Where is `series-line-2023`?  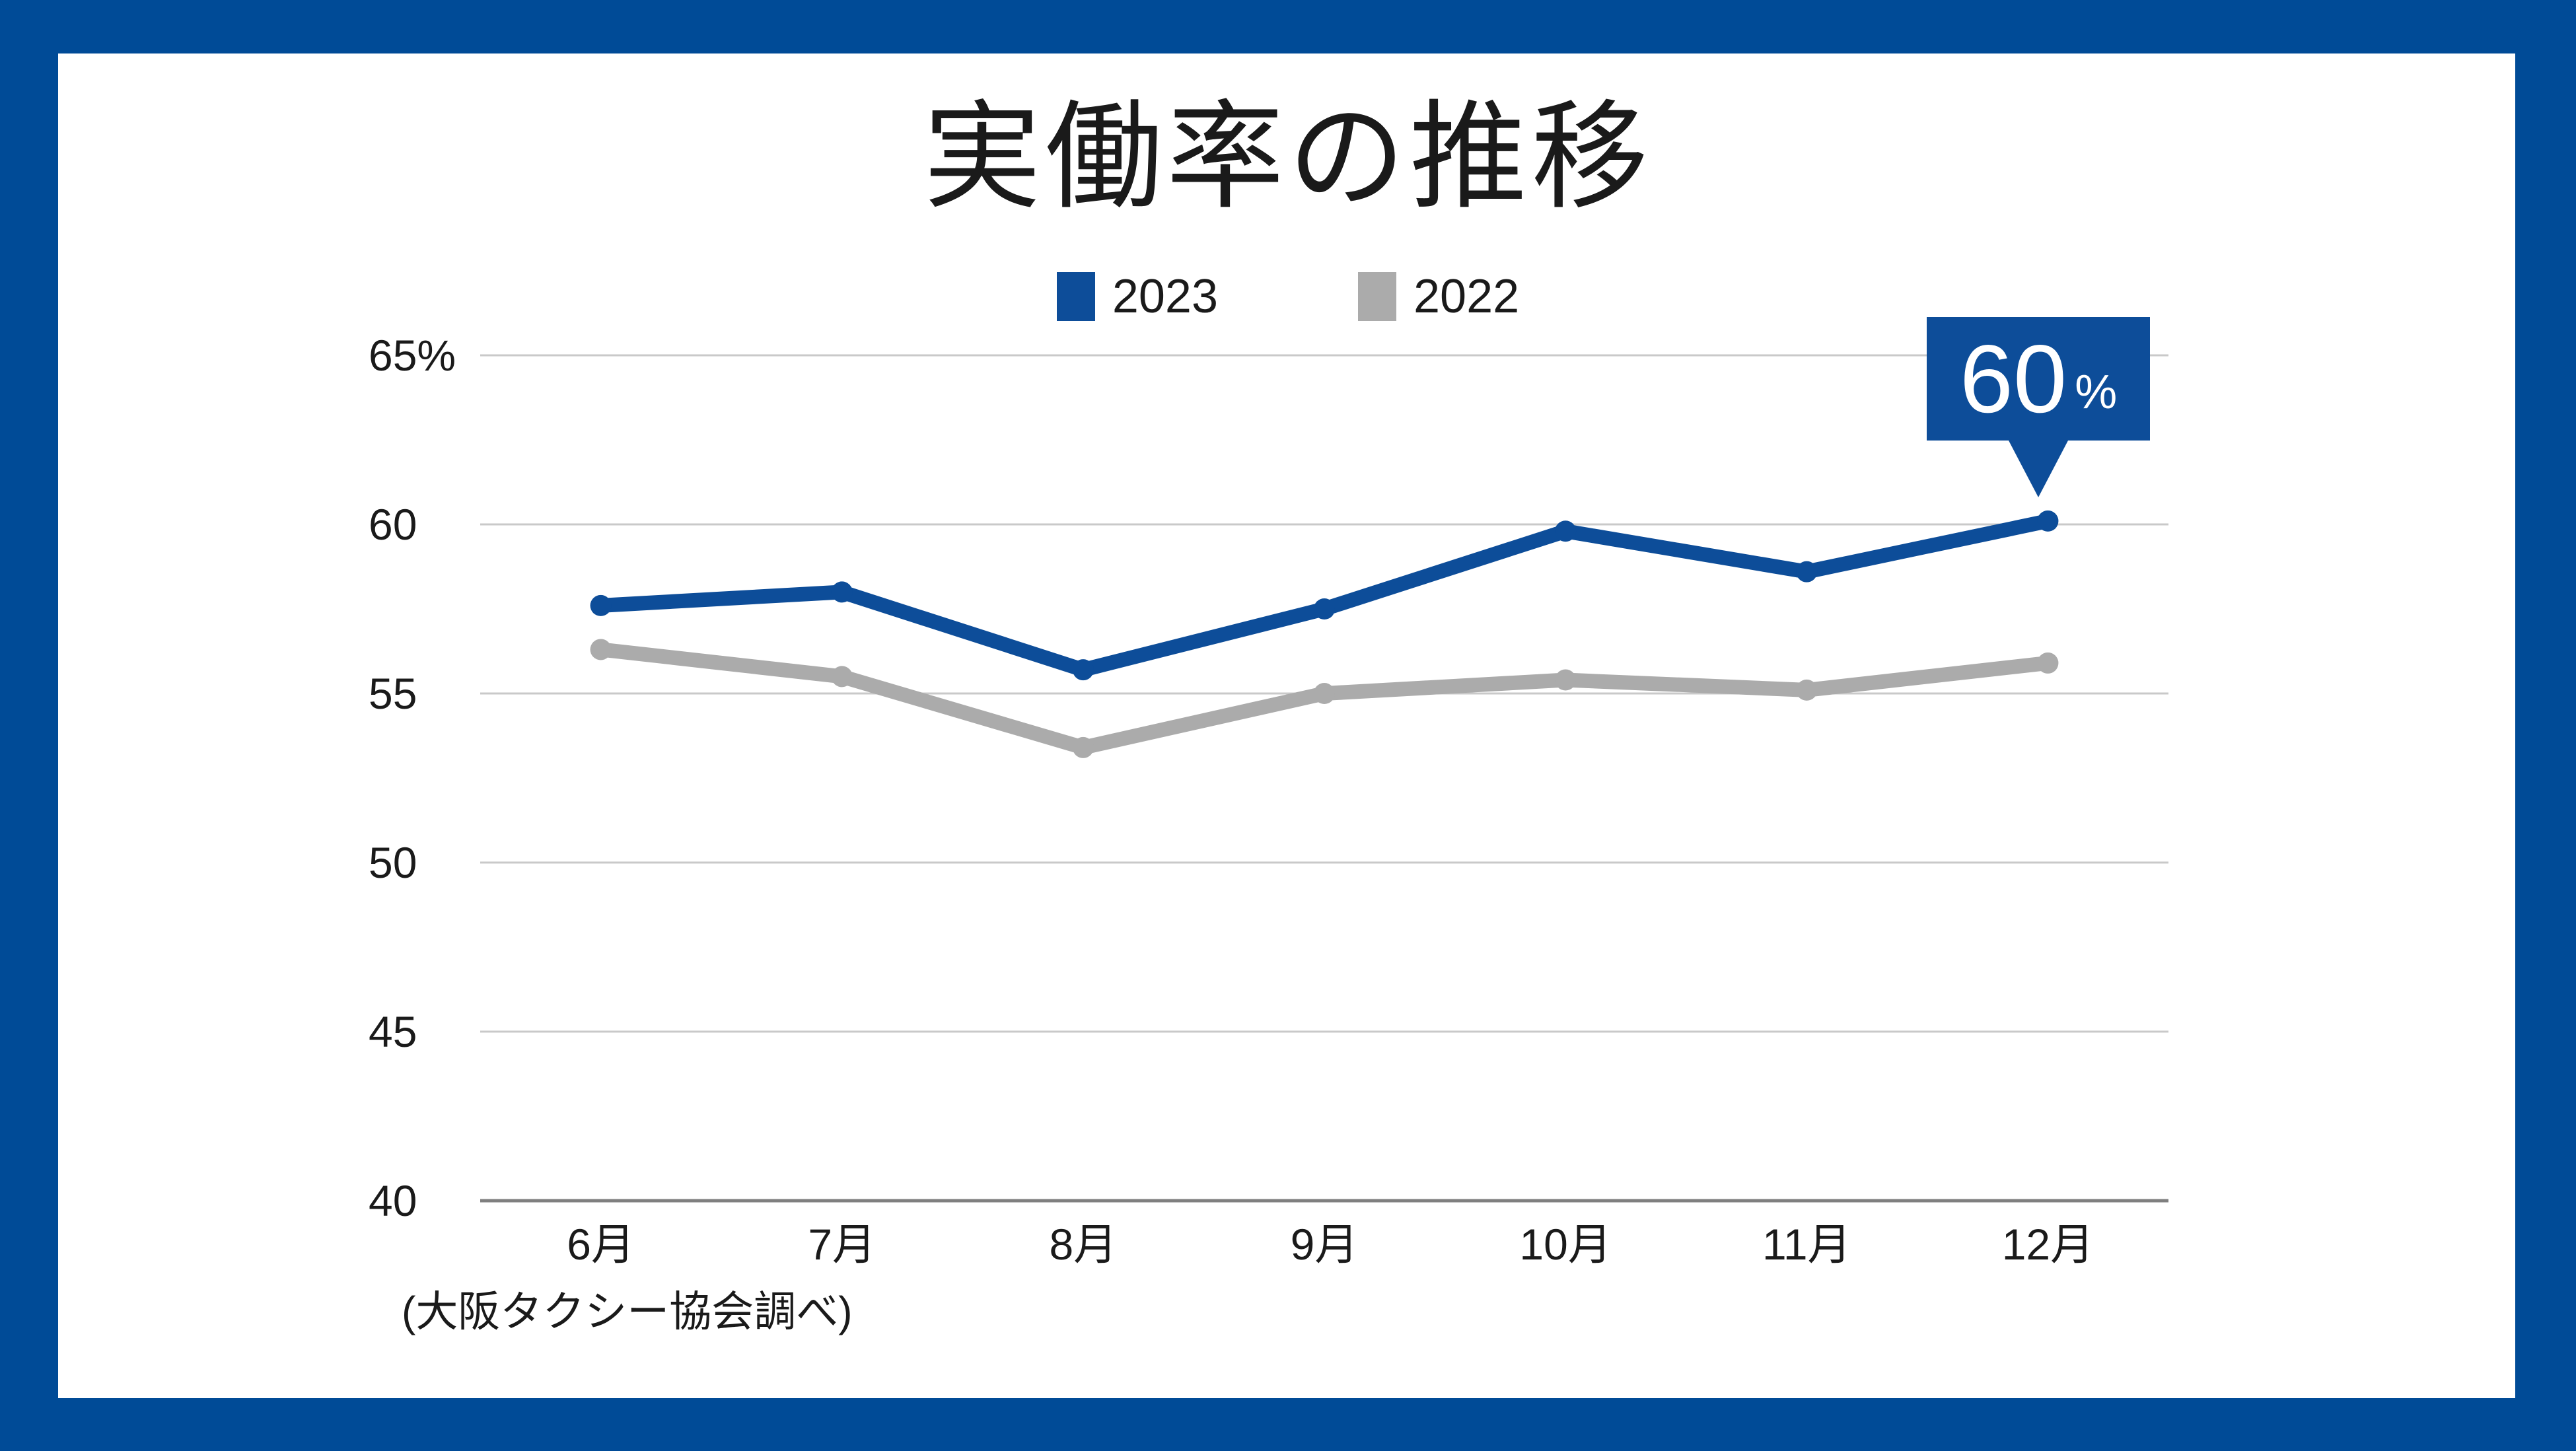 series-line-2023 is located at coordinates (1324, 595).